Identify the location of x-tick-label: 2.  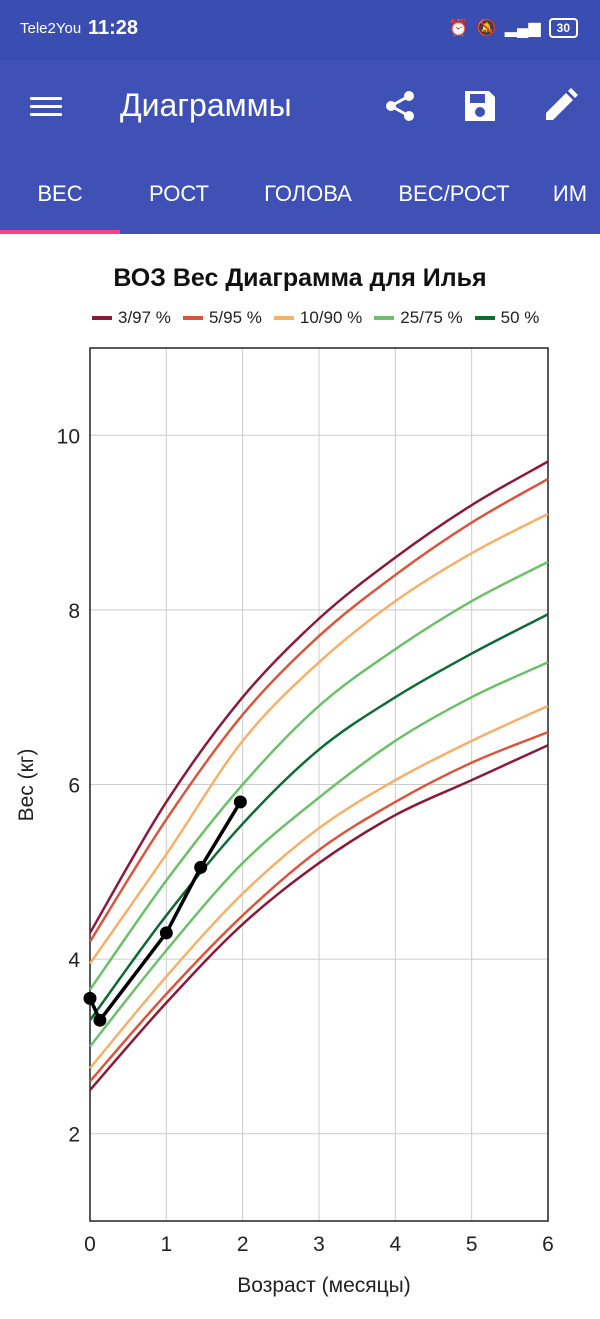
(243, 1244).